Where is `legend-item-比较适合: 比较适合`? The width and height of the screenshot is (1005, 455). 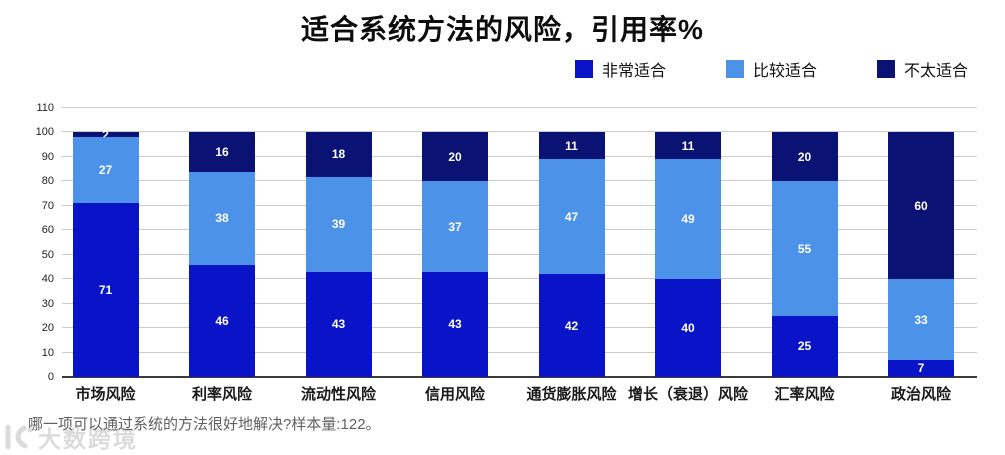 legend-item-比较适合: 比较适合 is located at coordinates (771, 69).